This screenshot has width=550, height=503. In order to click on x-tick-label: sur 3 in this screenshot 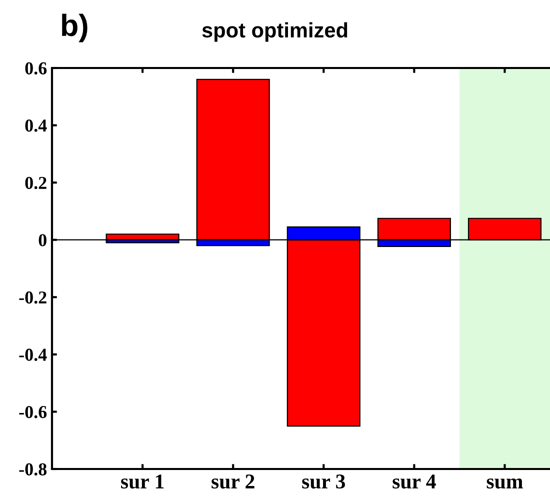, I will do `click(324, 481)`.